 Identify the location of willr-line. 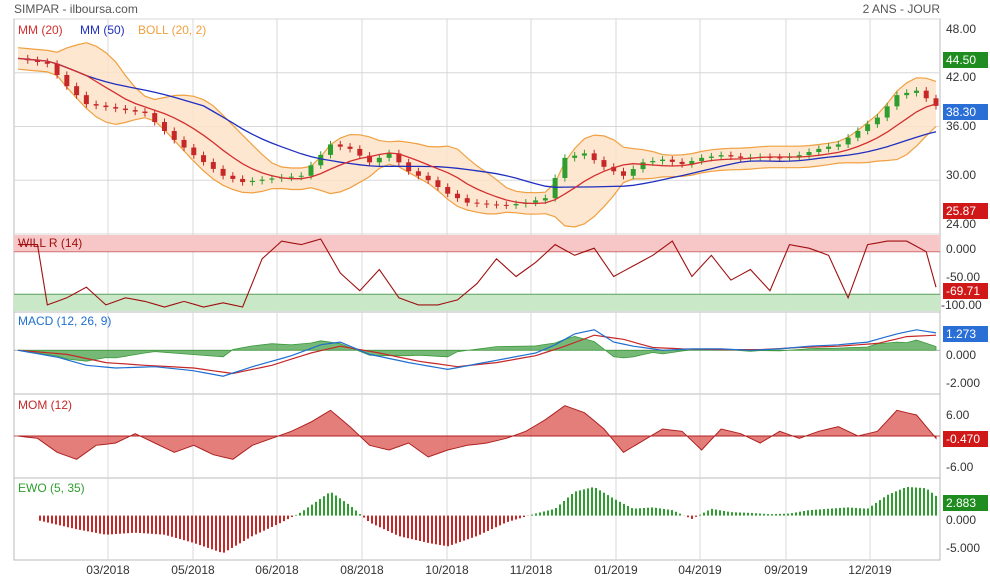
(477, 273).